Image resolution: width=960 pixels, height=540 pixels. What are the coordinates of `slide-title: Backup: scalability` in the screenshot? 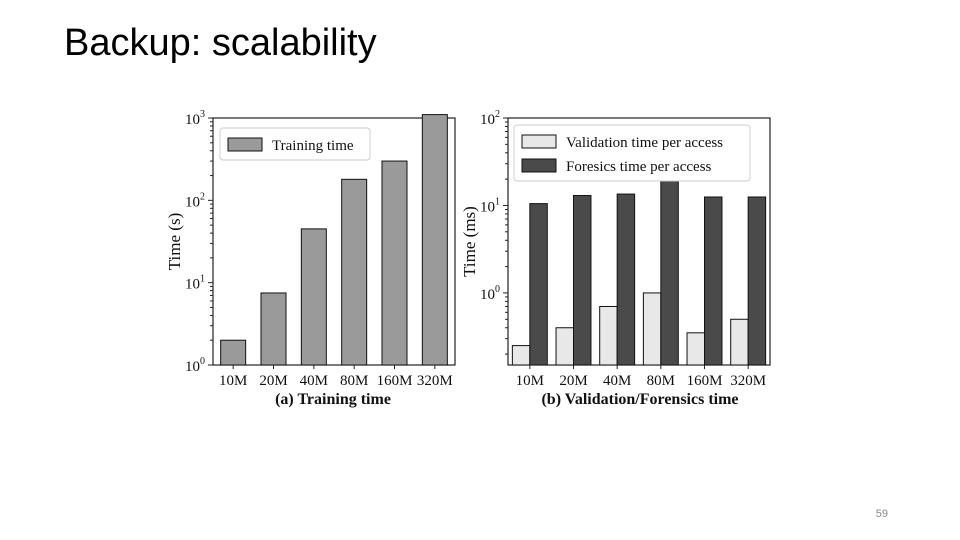 It's located at (220, 43).